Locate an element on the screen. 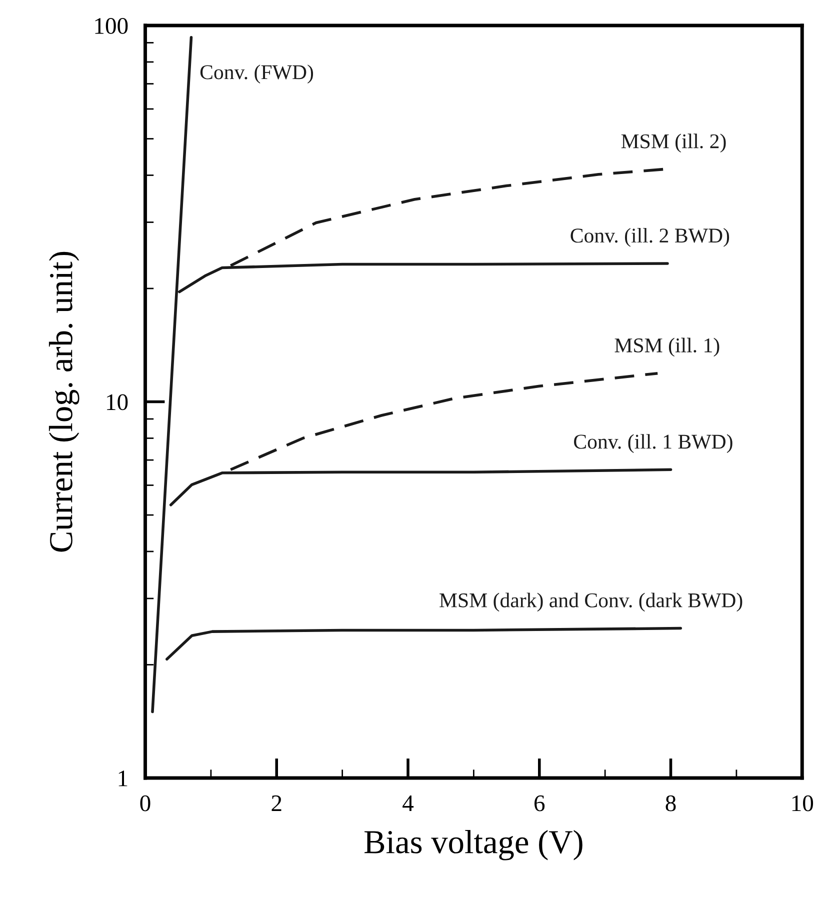  x-axis-title: Bias voltage (V) is located at coordinates (473, 845).